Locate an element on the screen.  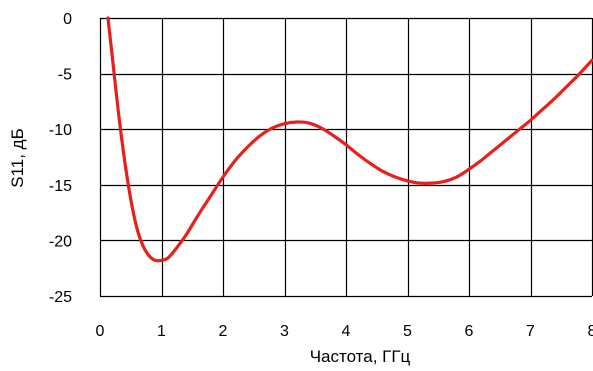
x-tick-label: 1 is located at coordinates (161, 331).